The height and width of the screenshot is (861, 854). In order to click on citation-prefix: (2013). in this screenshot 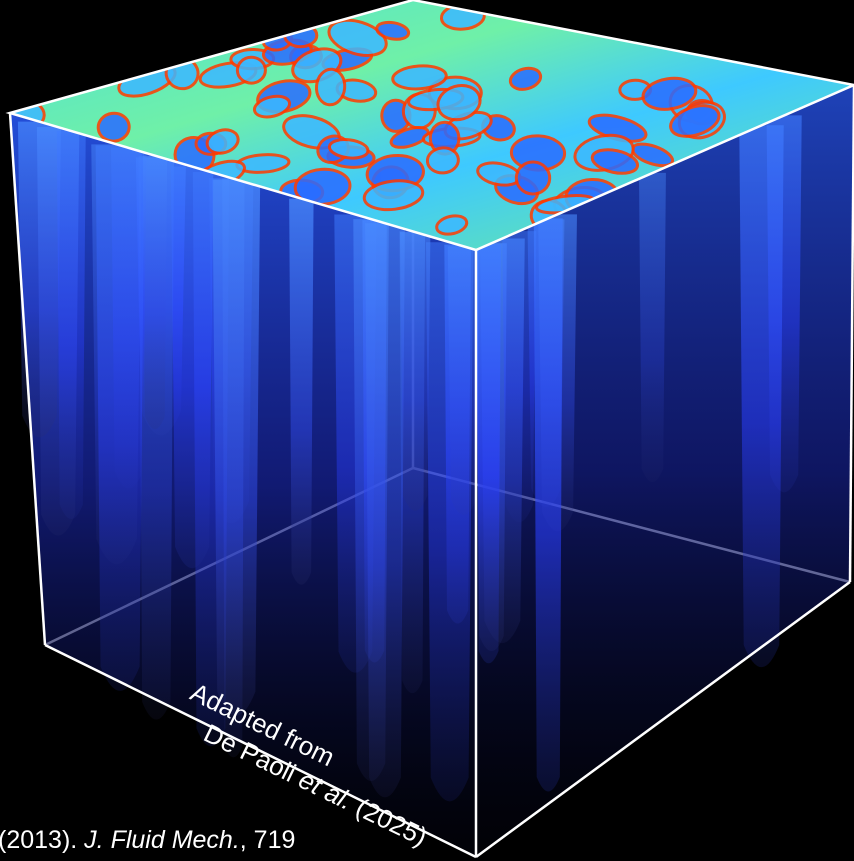, I will do `click(42, 840)`.